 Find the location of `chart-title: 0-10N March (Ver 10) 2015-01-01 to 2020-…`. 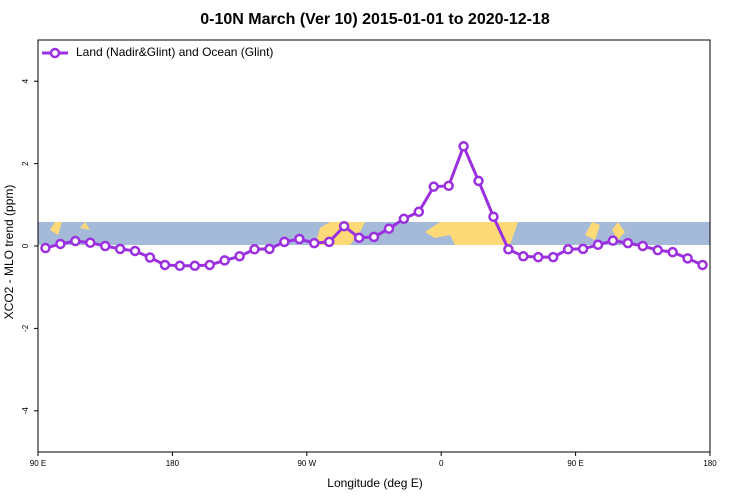

chart-title: 0-10N March (Ver 10) 2015-01-01 to 2020-… is located at coordinates (375, 19).